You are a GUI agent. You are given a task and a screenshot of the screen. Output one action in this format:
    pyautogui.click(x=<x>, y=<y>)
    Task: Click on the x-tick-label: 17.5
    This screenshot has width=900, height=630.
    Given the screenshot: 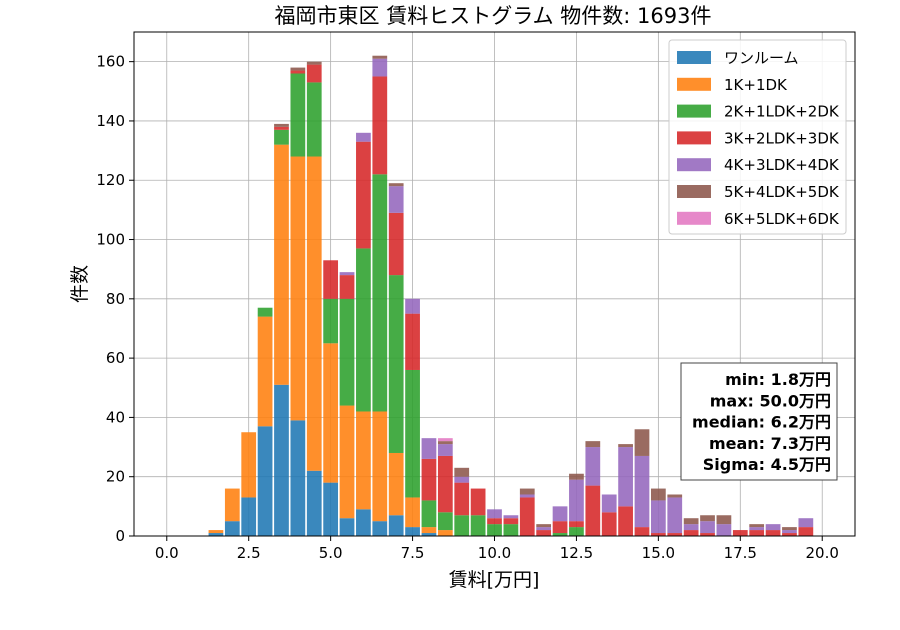 What is the action you would take?
    pyautogui.click(x=740, y=553)
    